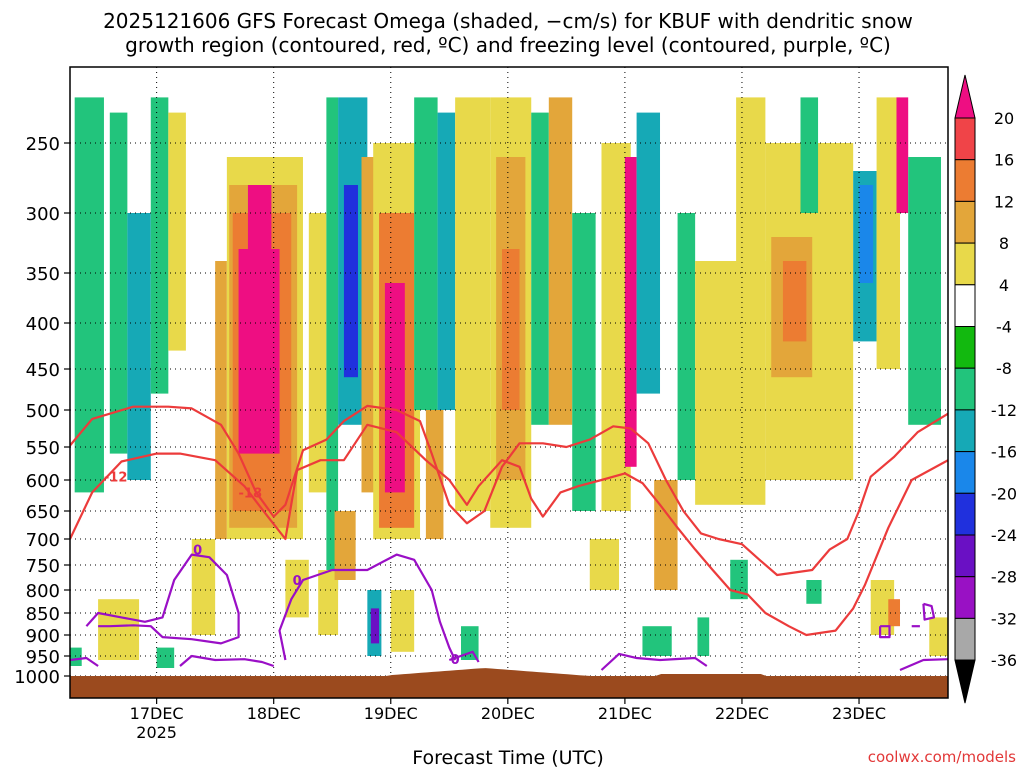  Describe the element at coordinates (1004, 535) in the screenshot. I see `colorbar-label: -24` at that location.